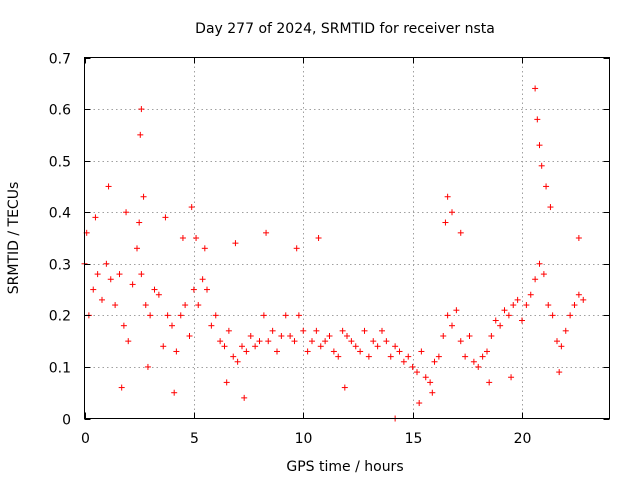 This screenshot has width=640, height=480. Describe the element at coordinates (60, 266) in the screenshot. I see `y-tick-label: 0.3` at that location.